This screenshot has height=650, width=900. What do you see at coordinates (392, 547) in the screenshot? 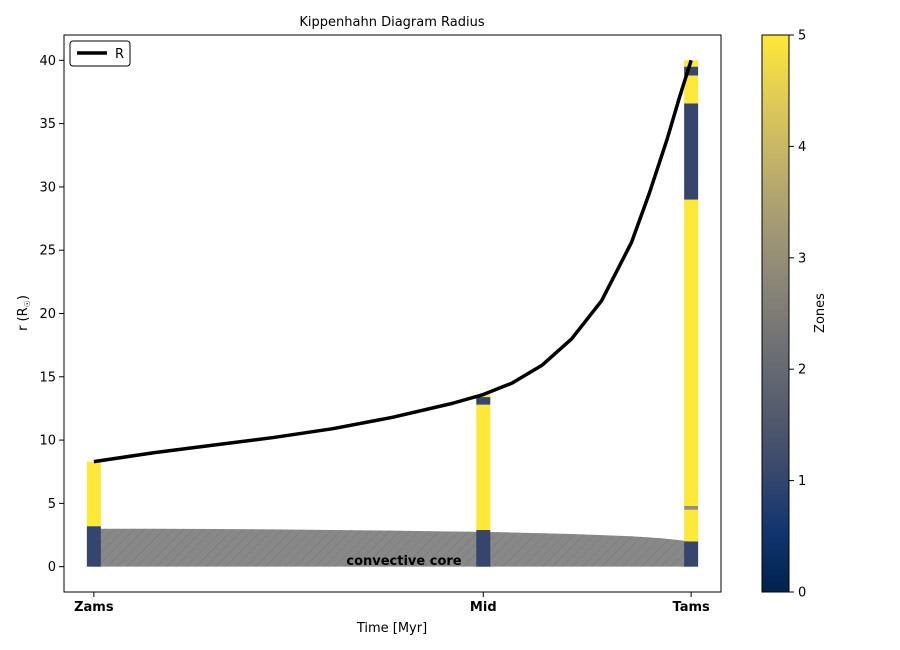
I see `convective-core-hatch` at bounding box center [392, 547].